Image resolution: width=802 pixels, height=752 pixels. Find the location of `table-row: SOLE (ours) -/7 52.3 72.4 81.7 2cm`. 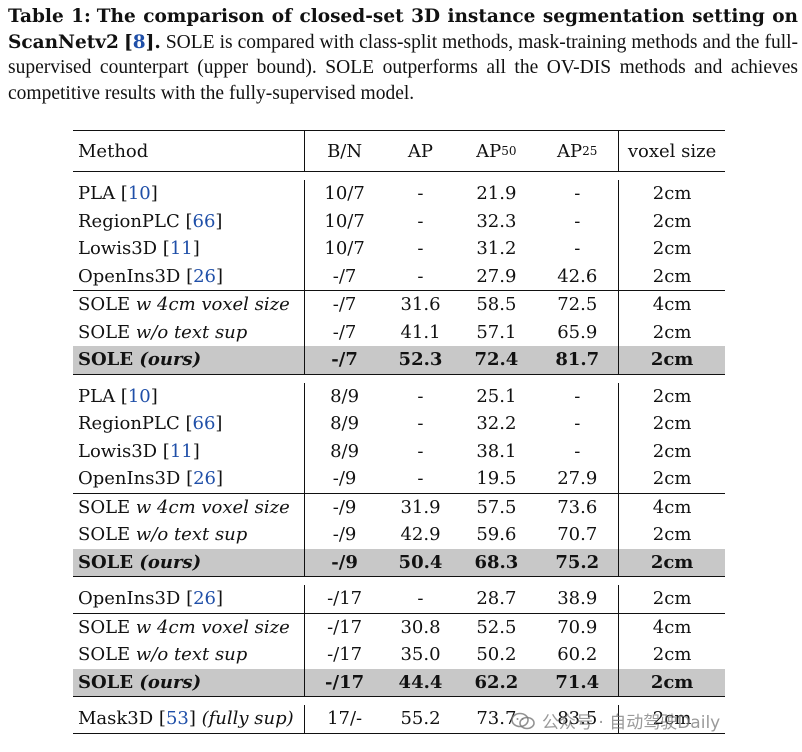

table-row: SOLE (ours) -/7 52.3 72.4 81.7 2cm is located at coordinates (399, 360).